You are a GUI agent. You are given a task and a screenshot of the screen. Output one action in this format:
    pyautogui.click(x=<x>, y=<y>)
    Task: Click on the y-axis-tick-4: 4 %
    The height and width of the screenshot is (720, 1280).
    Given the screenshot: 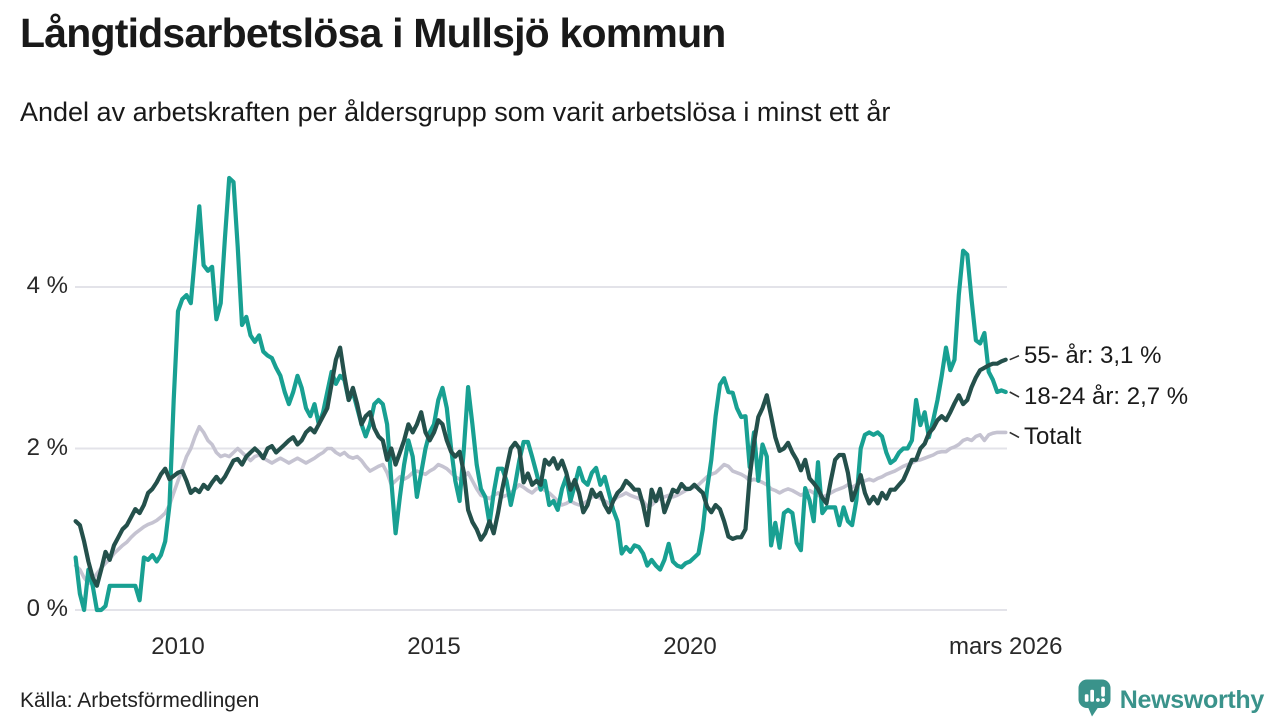 What is the action you would take?
    pyautogui.click(x=47, y=285)
    